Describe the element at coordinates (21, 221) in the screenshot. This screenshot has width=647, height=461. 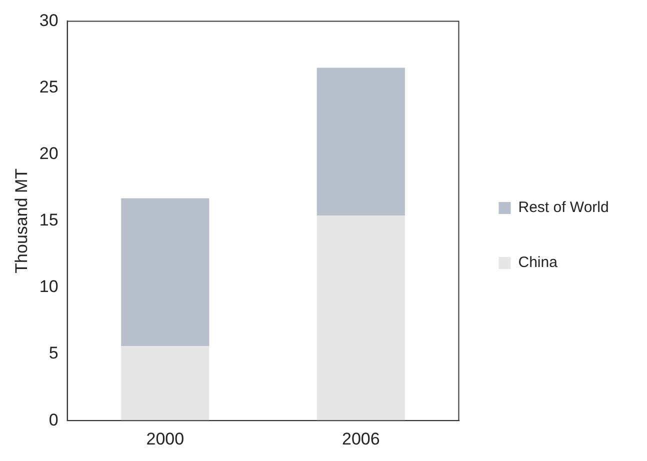
I see `y-axis-title: Thousand MT` at that location.